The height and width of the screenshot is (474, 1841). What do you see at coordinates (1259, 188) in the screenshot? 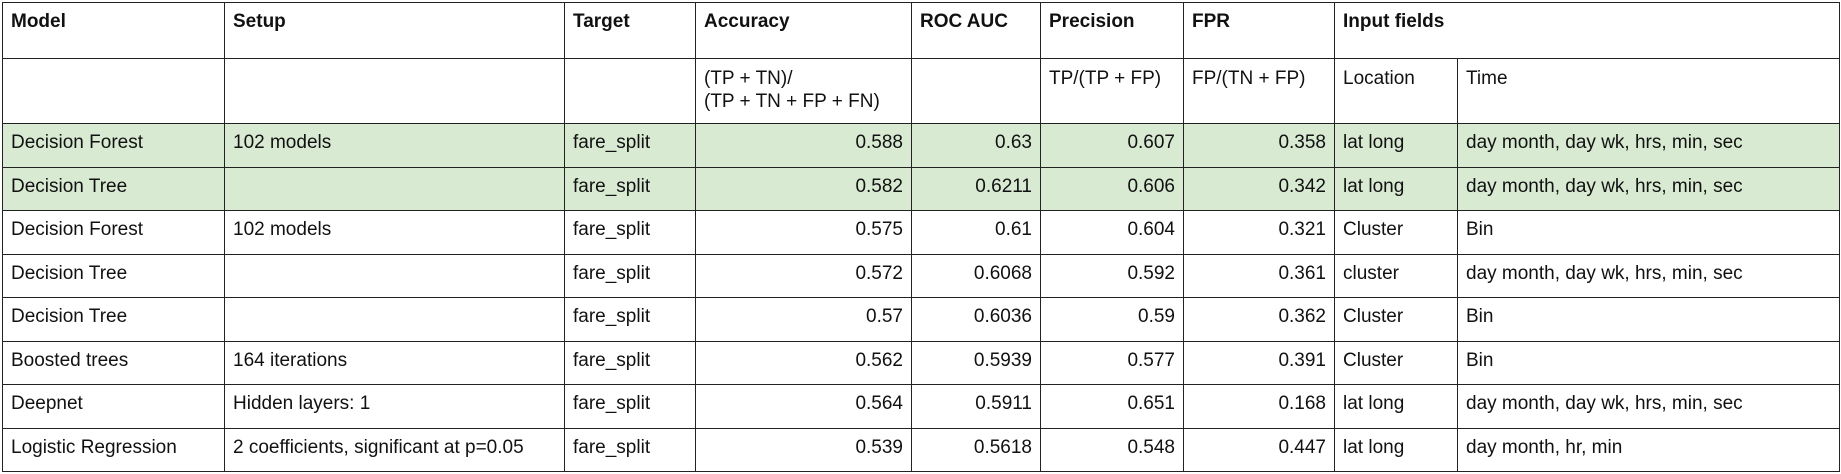
I see `fpr-cell: 0.342` at bounding box center [1259, 188].